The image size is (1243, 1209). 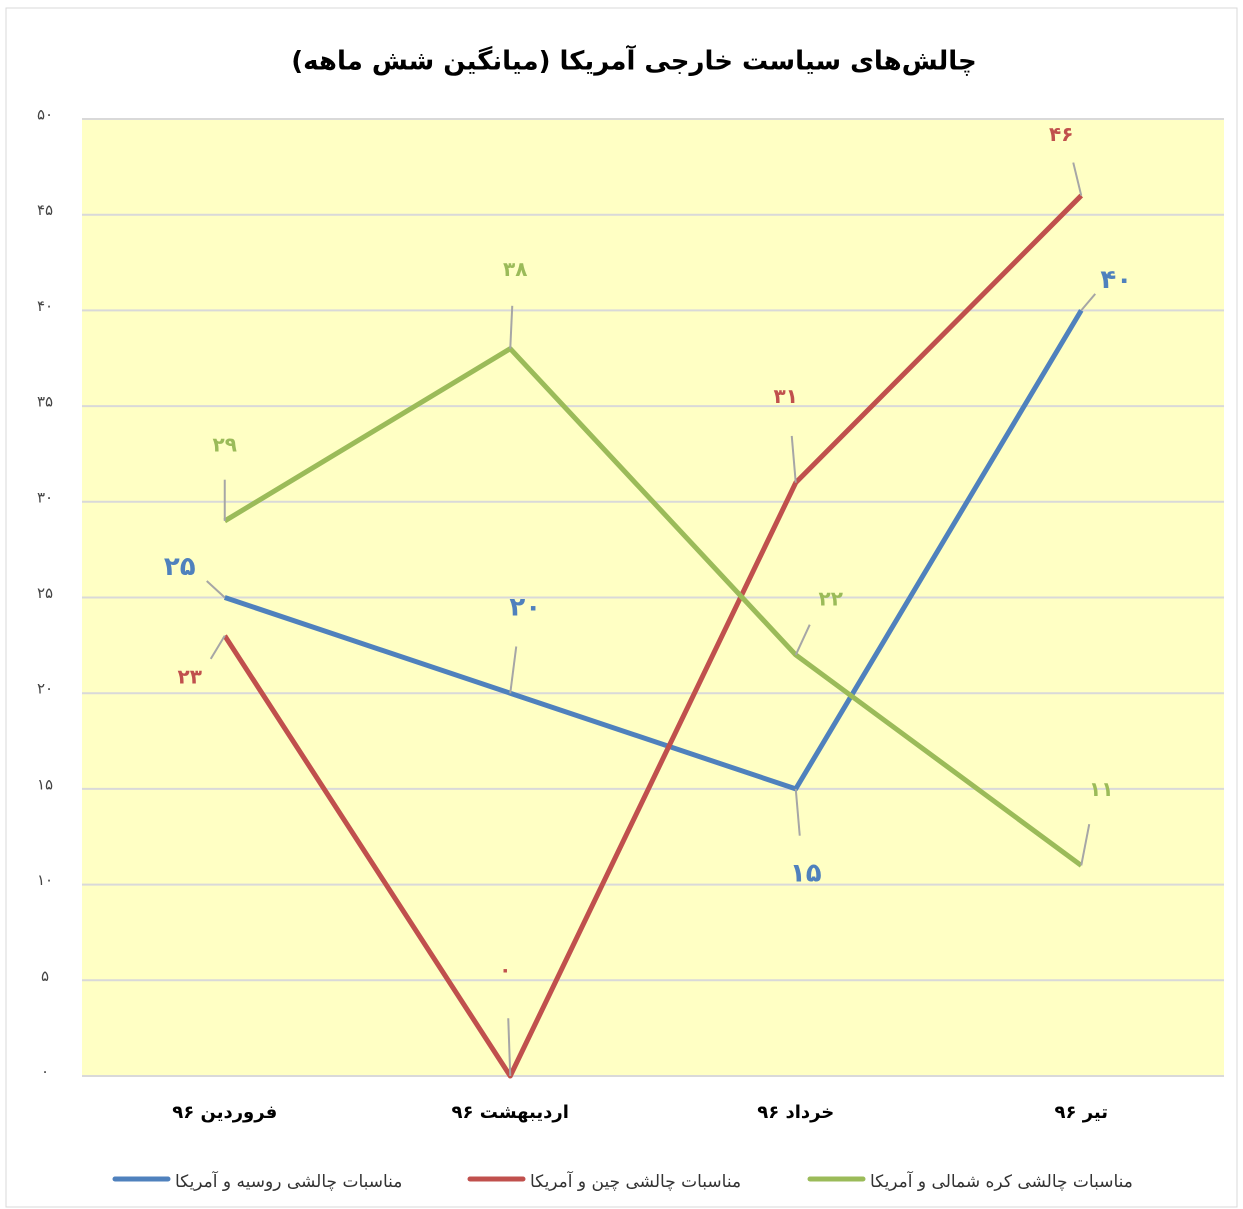 What do you see at coordinates (1116, 280) in the screenshot?
I see `data-label: ۴۰` at bounding box center [1116, 280].